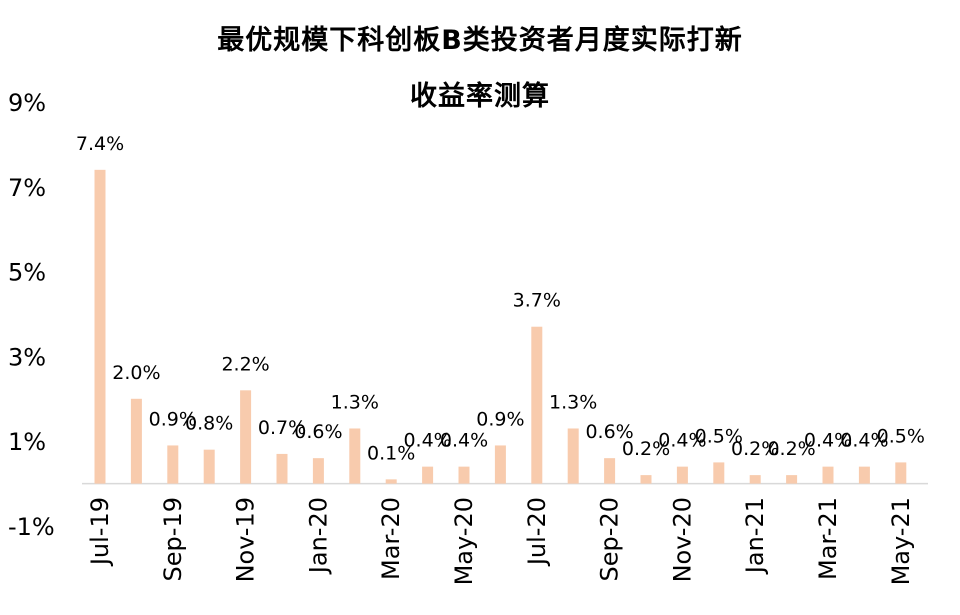 Image resolution: width=960 pixels, height=615 pixels. What do you see at coordinates (245, 364) in the screenshot?
I see `data-label: 2.2%` at bounding box center [245, 364].